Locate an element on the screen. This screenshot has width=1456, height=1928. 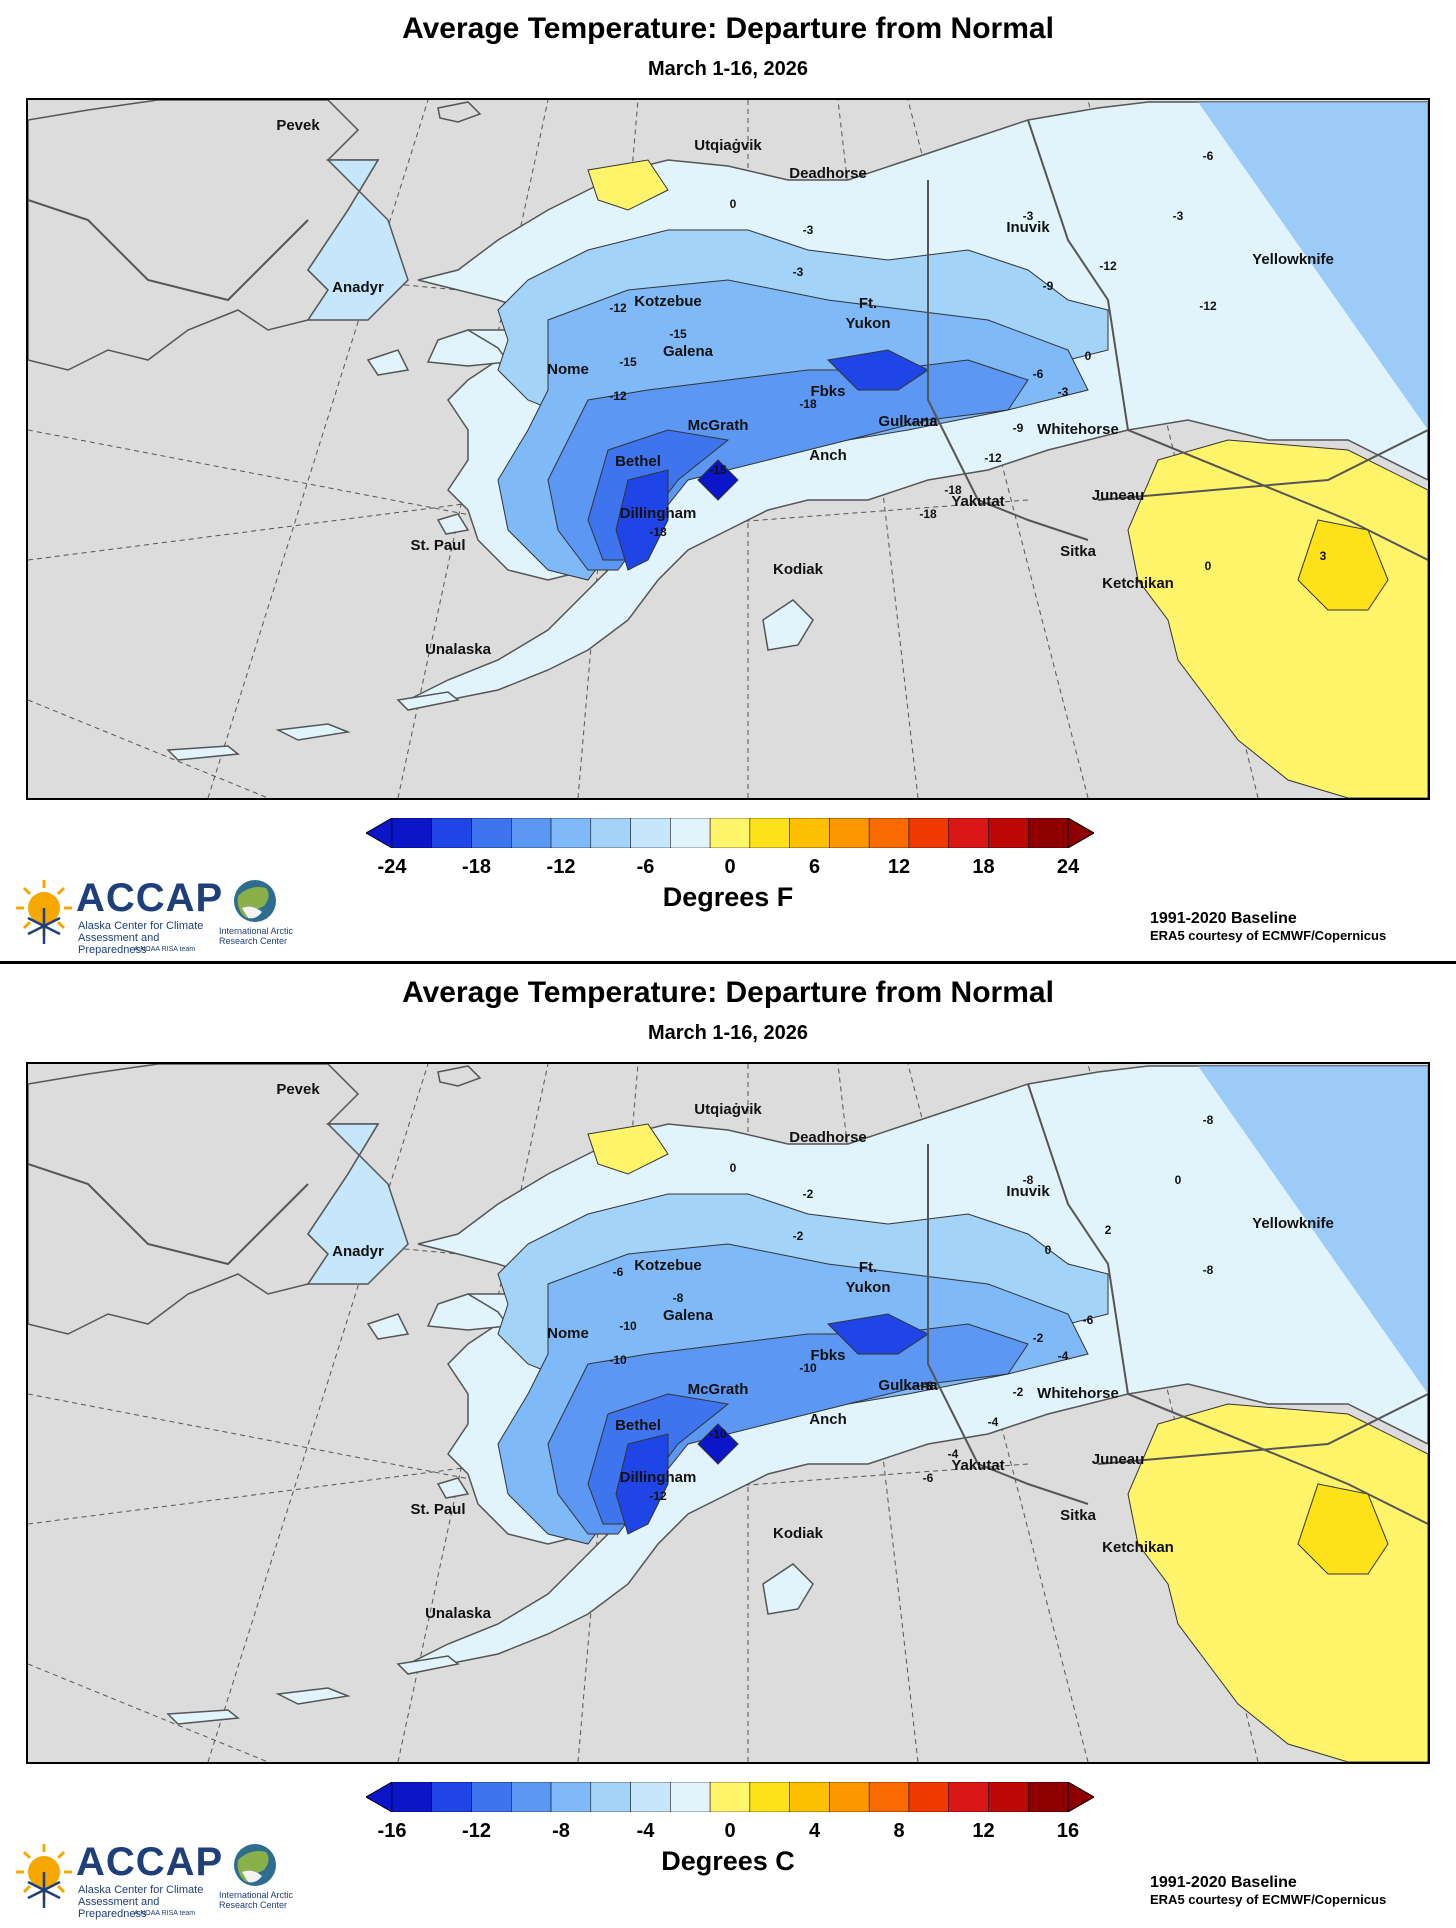
city-label: Anch is located at coordinates (828, 1419).